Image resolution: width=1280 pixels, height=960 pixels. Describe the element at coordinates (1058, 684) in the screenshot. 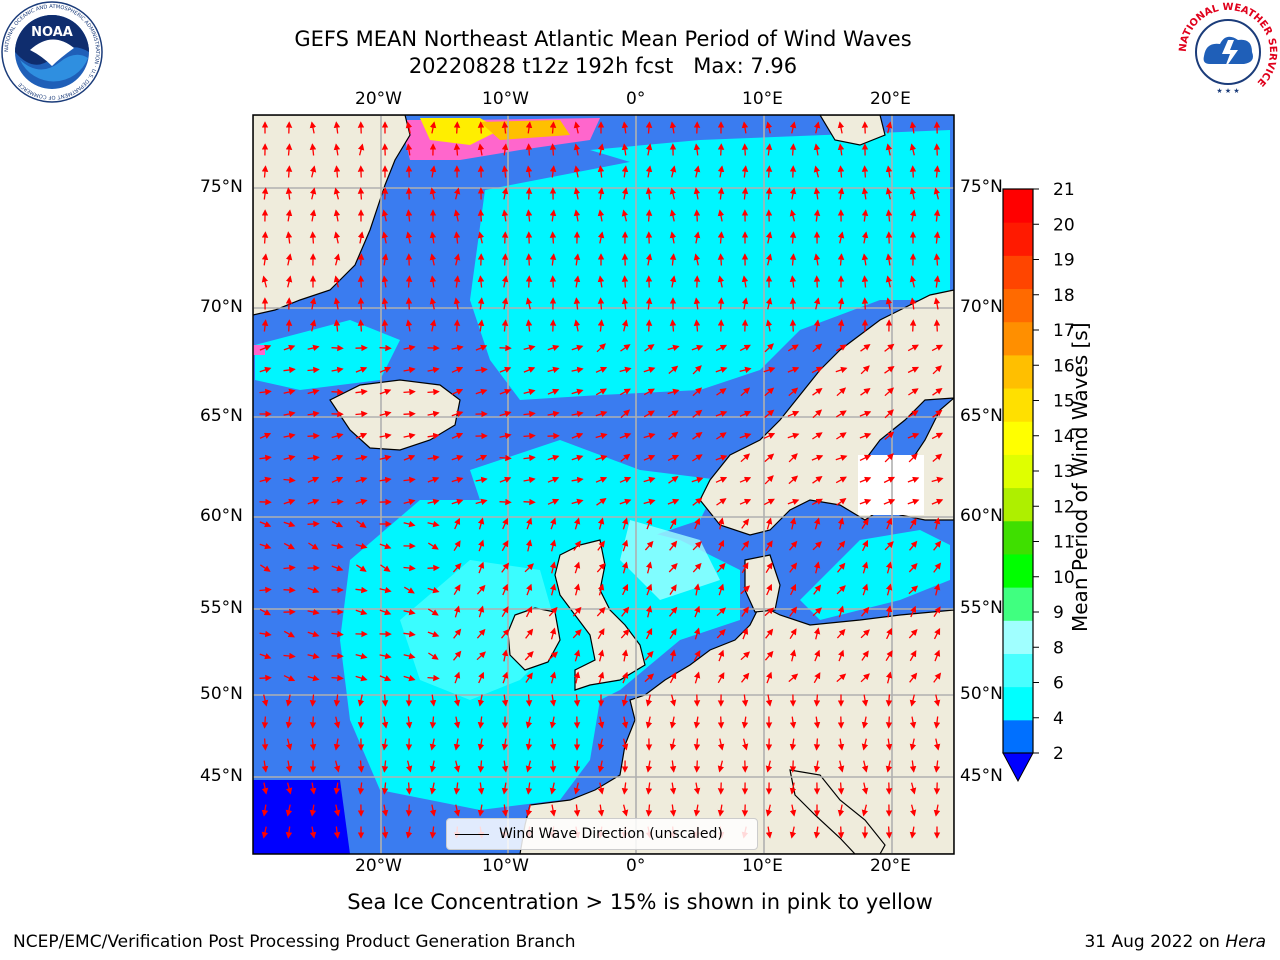

I see `colorbar-tick-label: 6` at that location.